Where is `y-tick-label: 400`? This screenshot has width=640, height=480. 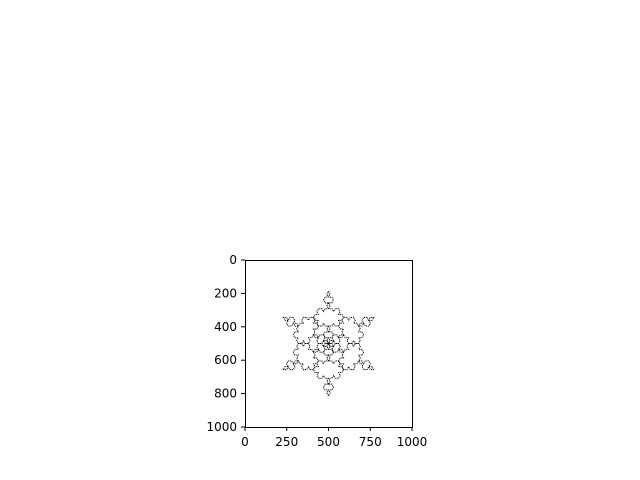
y-tick-label: 400 is located at coordinates (225, 327).